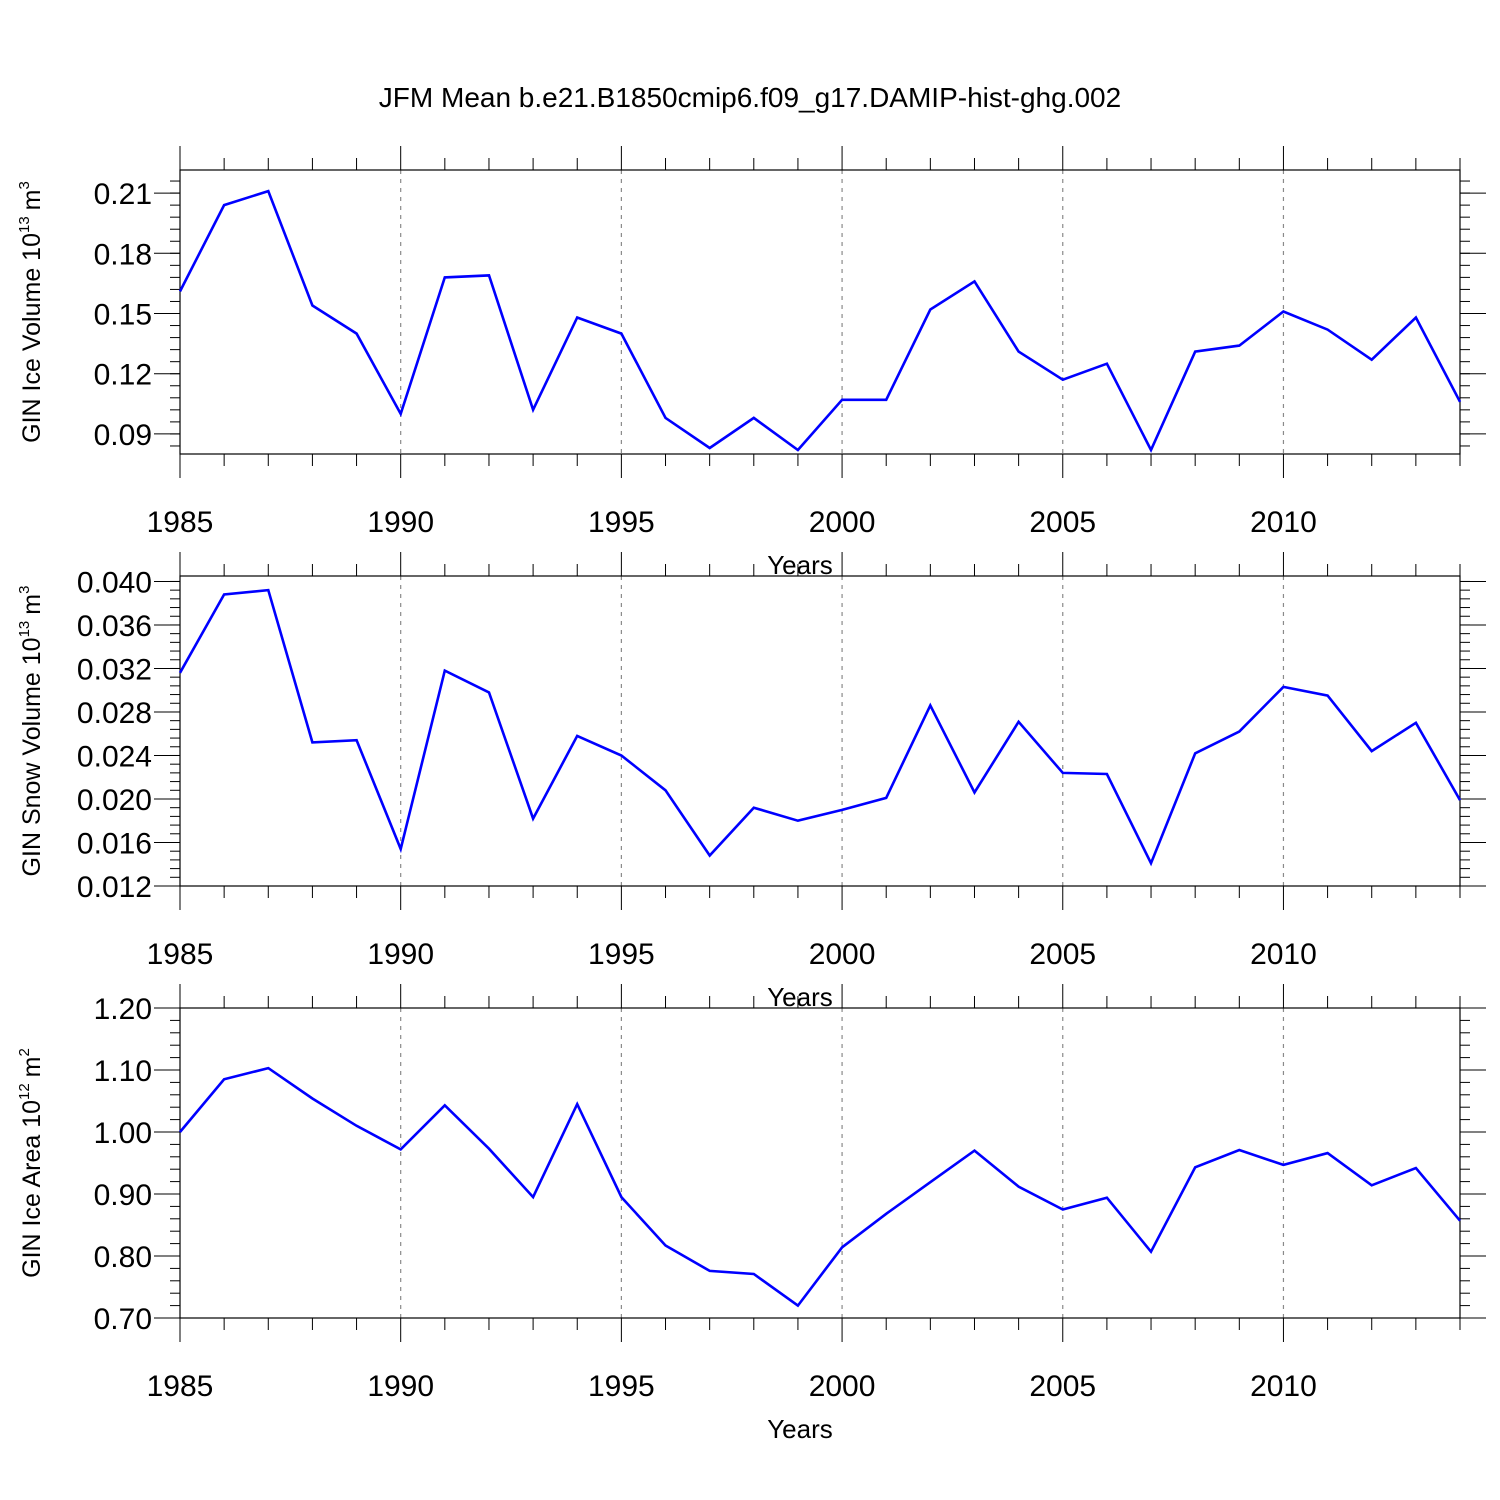  What do you see at coordinates (31, 312) in the screenshot?
I see `ice-volume-y-axis-title: GIN Ice Volume 1013m3` at bounding box center [31, 312].